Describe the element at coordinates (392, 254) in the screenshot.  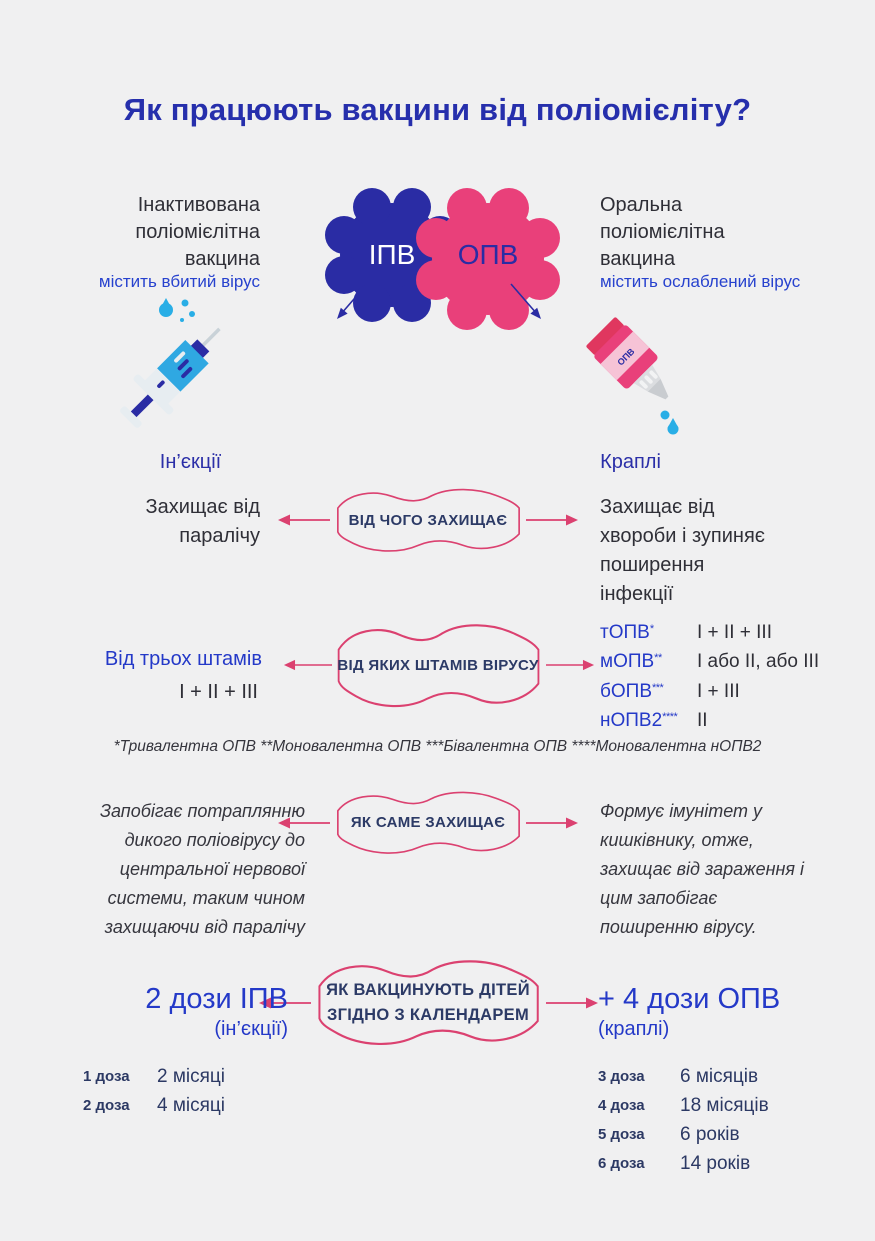
I see `ipv-abbr-label: ІПВ` at that location.